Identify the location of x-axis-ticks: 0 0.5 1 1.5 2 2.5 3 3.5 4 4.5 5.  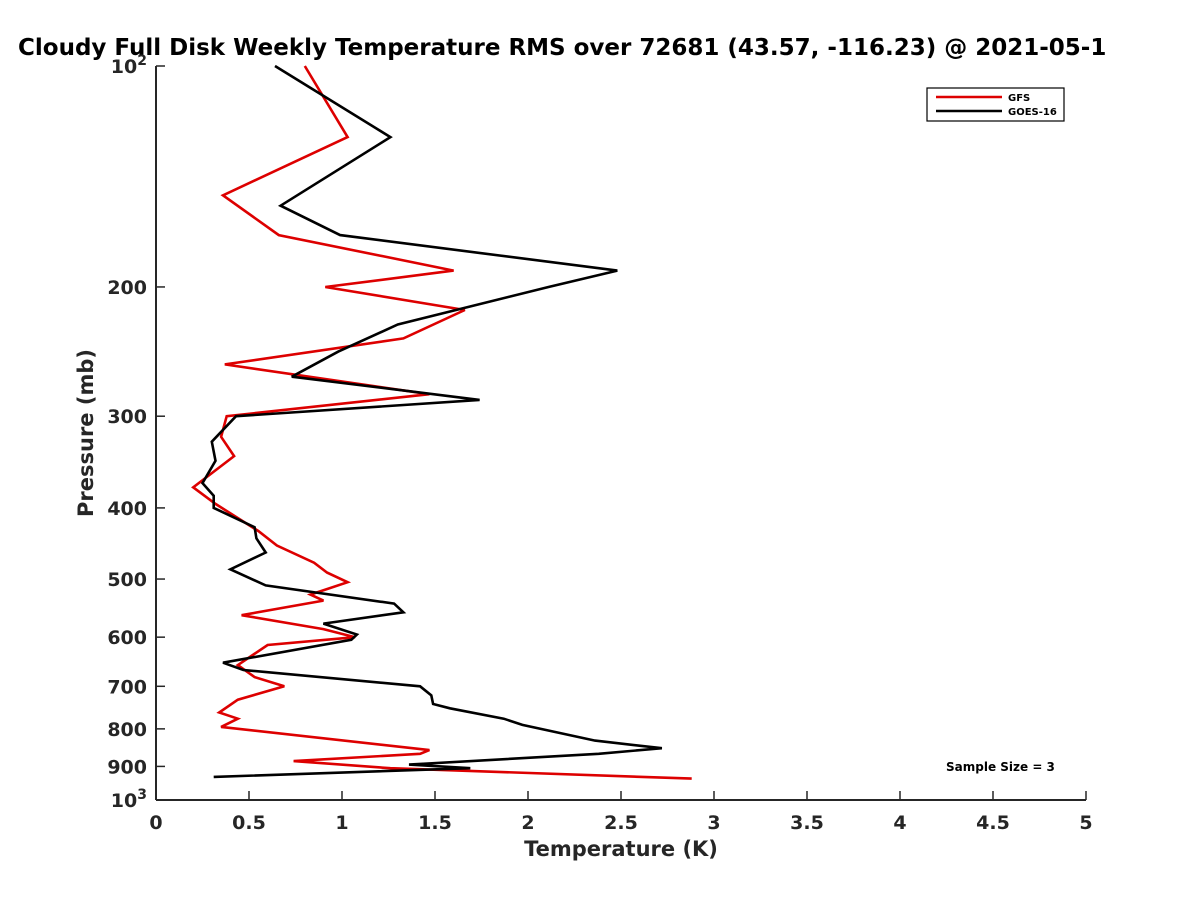
(621, 812).